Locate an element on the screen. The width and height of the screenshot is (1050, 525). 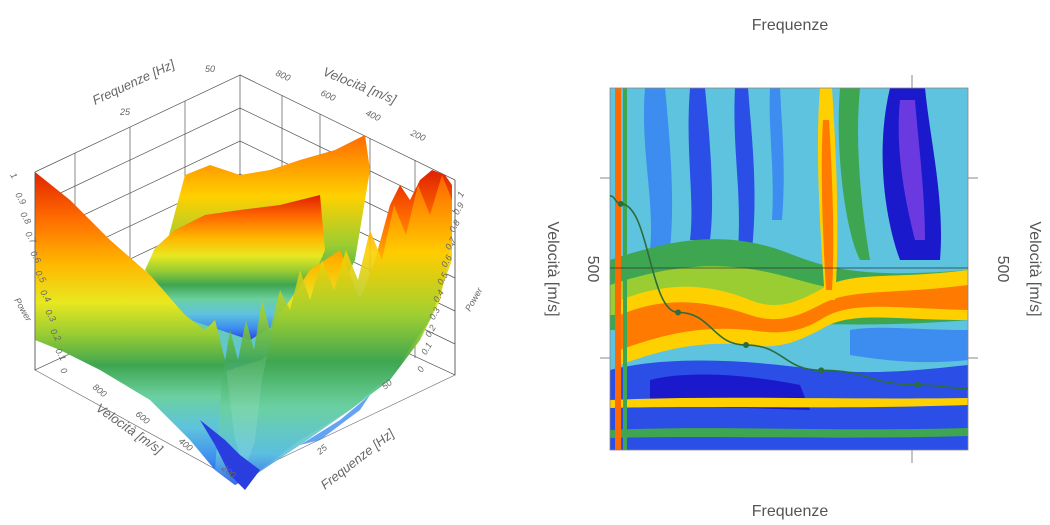
x-ticks-back: 25 50 is located at coordinates (167, 90).